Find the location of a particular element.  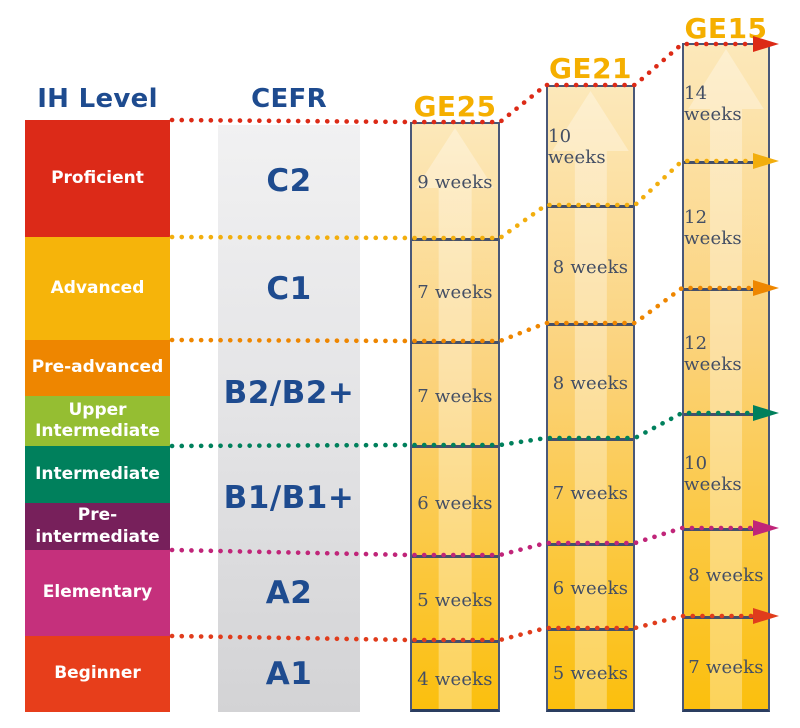

ih-level-beginner: Beginner is located at coordinates (97, 674).